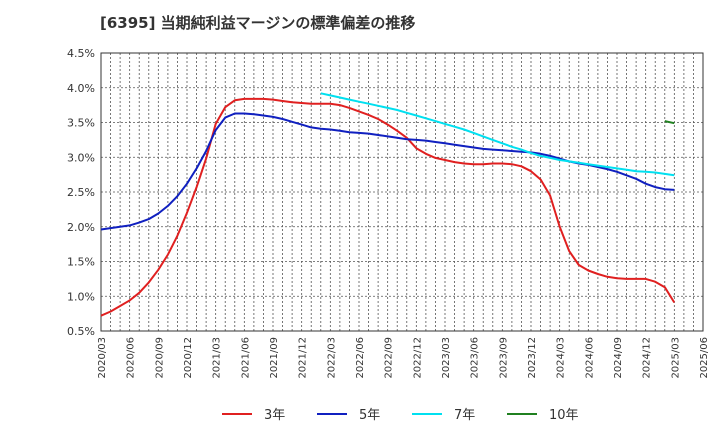 This screenshot has width=720, height=440. What do you see at coordinates (159, 358) in the screenshot?
I see `x-tick-label: 2020/09` at bounding box center [159, 358].